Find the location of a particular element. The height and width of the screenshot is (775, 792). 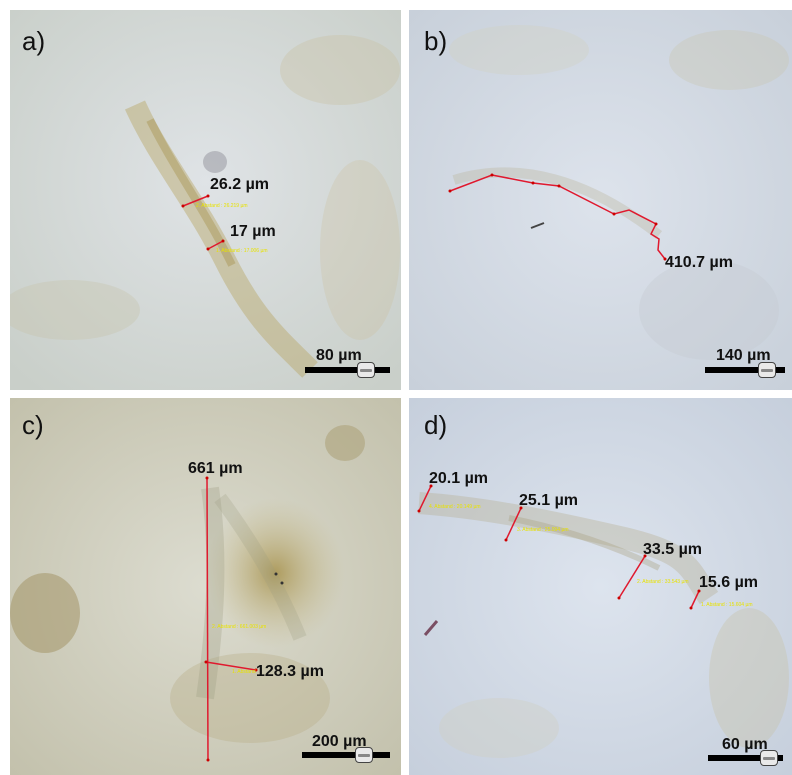

scale-bar-label-c: 200 µm is located at coordinates (339, 741).